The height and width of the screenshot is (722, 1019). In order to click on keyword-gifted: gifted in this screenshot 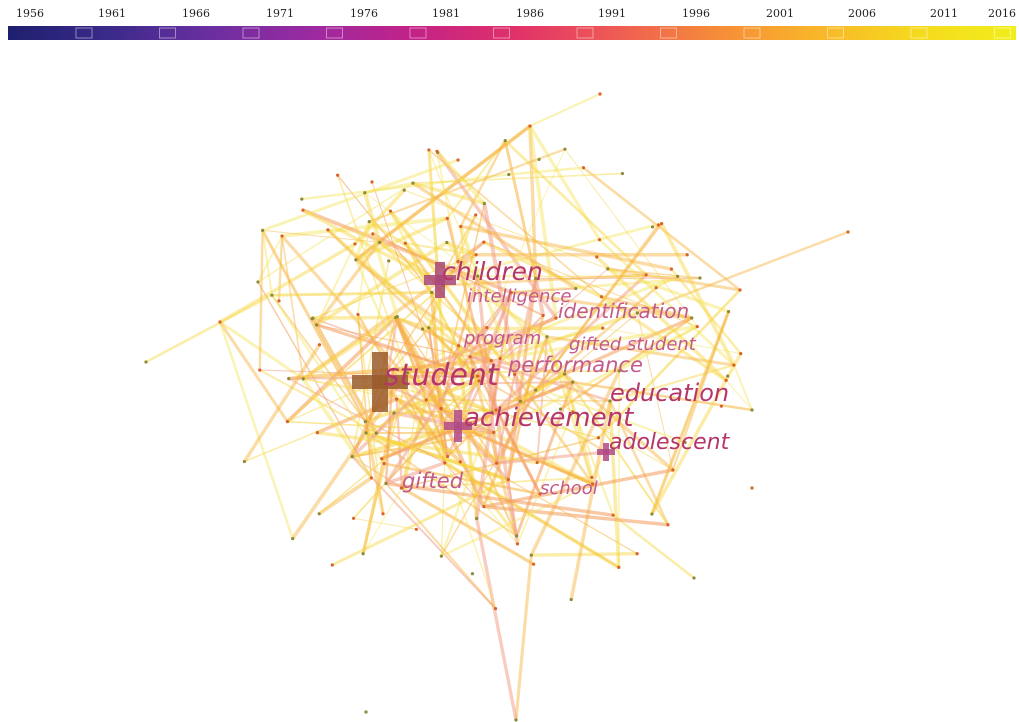, I will do `click(433, 481)`.